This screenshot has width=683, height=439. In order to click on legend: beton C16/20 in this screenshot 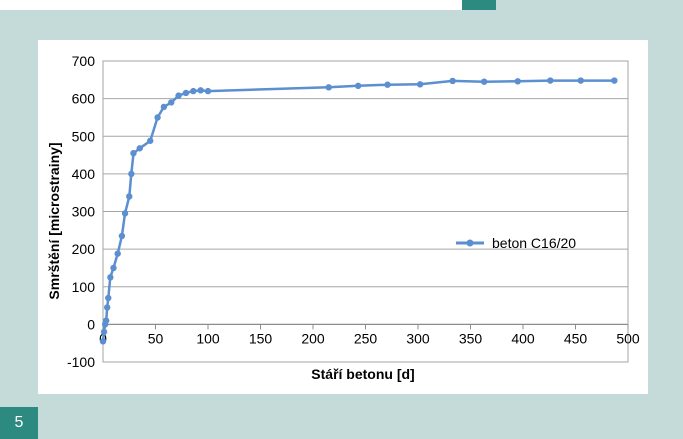, I will do `click(516, 243)`.